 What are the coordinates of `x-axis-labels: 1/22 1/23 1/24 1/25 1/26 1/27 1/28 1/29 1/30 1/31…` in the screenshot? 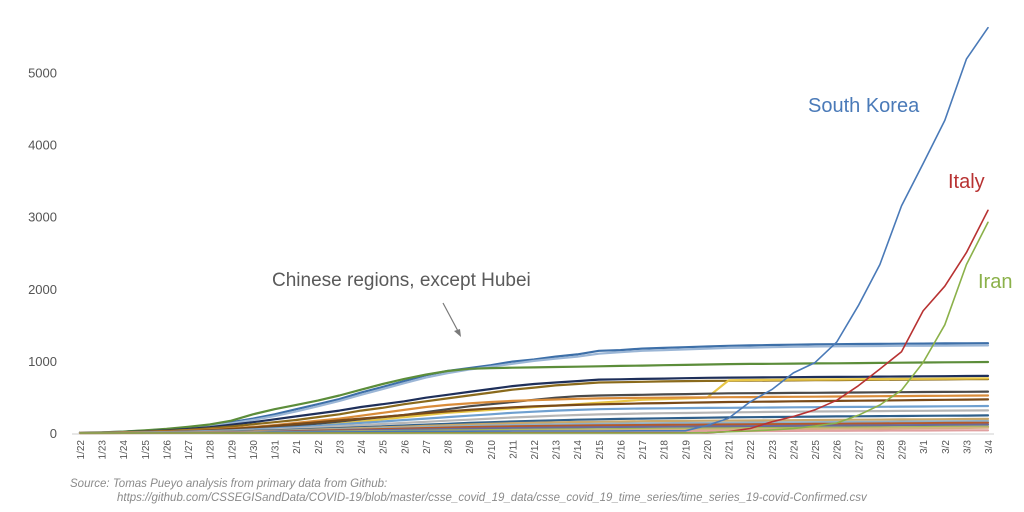 It's located at (535, 450).